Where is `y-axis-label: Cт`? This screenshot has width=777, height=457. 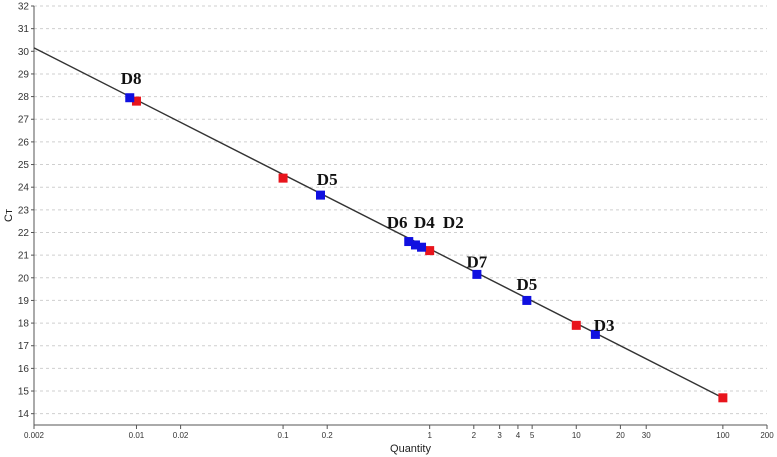 y-axis-label: Cт is located at coordinates (9, 215).